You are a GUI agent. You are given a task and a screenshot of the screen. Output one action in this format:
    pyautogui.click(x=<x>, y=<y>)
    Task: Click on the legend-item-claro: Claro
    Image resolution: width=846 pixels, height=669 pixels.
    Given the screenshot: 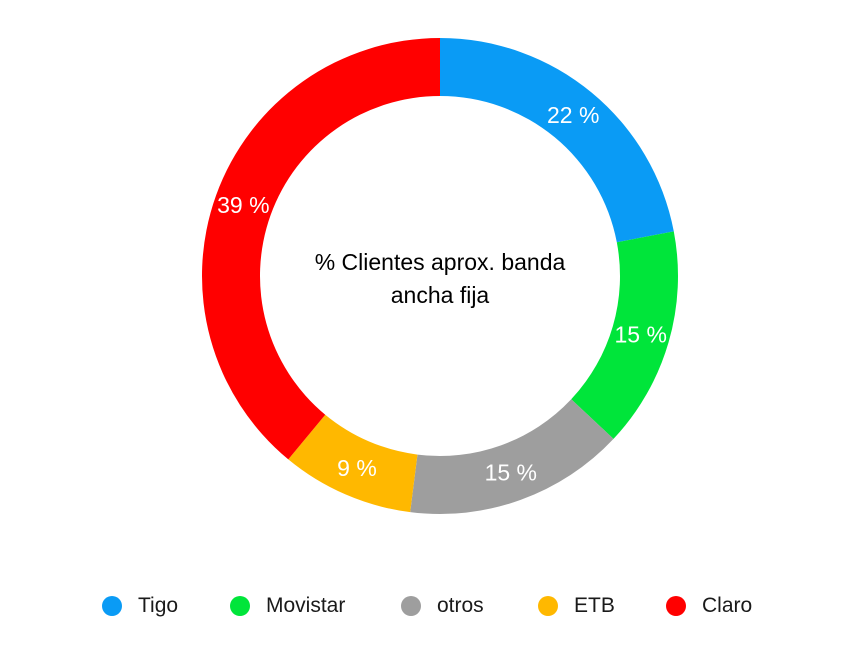 What is the action you would take?
    pyautogui.click(x=709, y=606)
    